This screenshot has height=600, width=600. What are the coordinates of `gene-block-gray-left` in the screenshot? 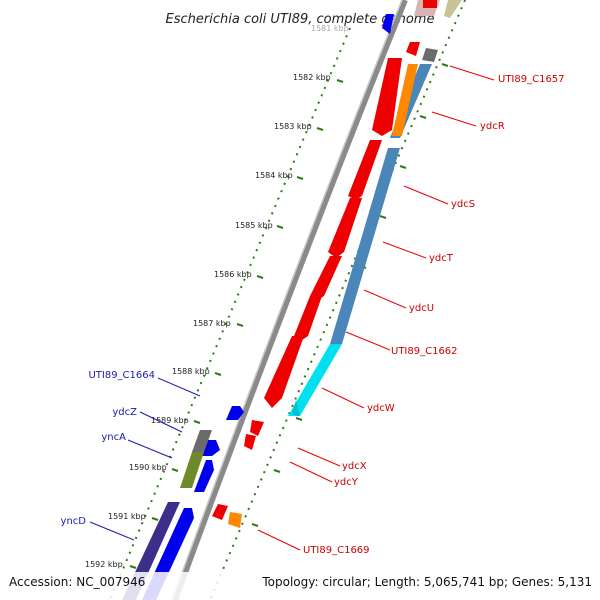 It's located at (202, 441).